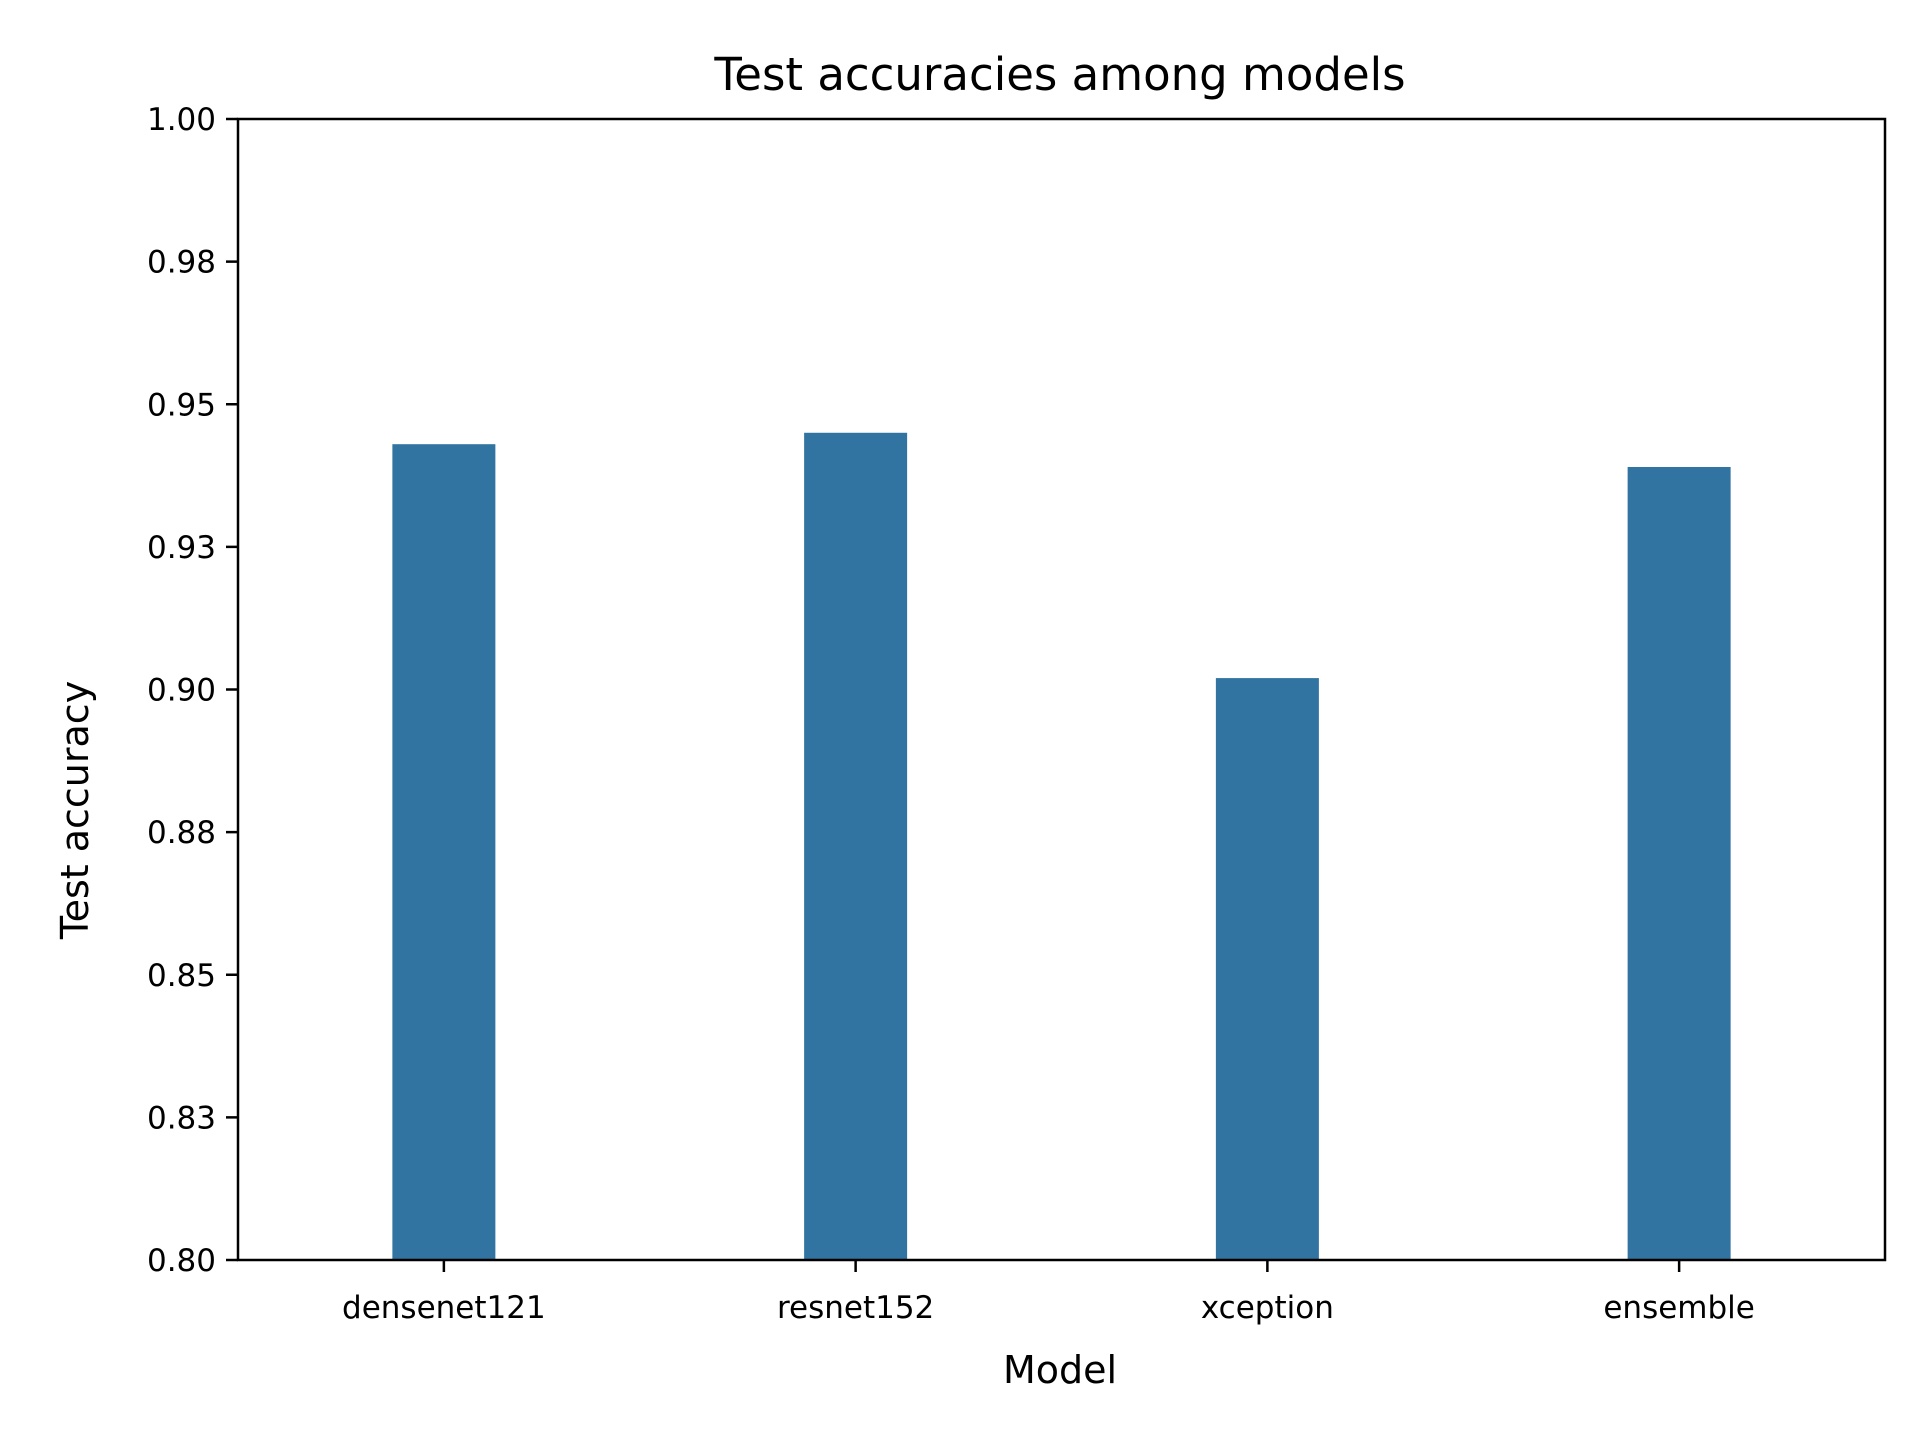 Image resolution: width=1920 pixels, height=1440 pixels. What do you see at coordinates (855, 1308) in the screenshot?
I see `x-tick-label: resnet152` at bounding box center [855, 1308].